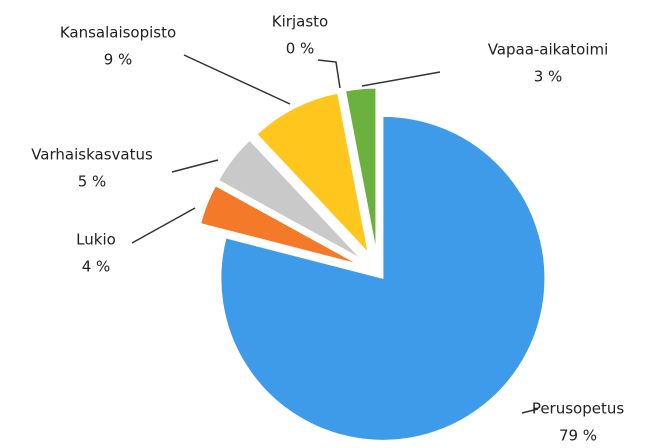  Describe the element at coordinates (300, 22) in the screenshot. I see `slice-label: Kirjasto` at that location.